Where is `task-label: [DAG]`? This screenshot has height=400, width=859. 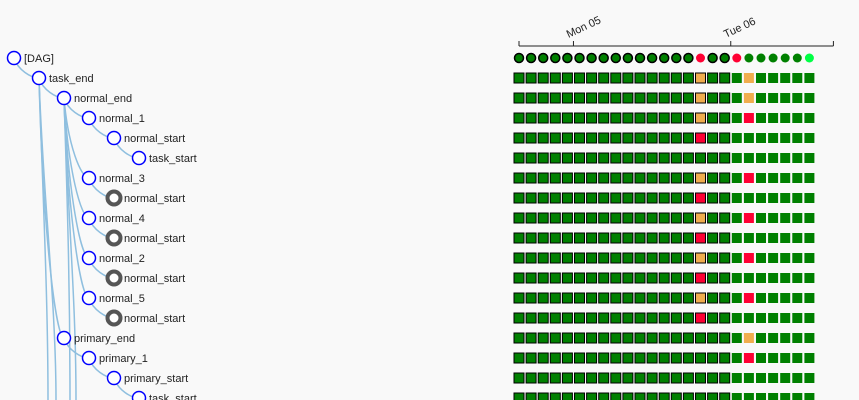
task-label: [DAG] is located at coordinates (39, 59).